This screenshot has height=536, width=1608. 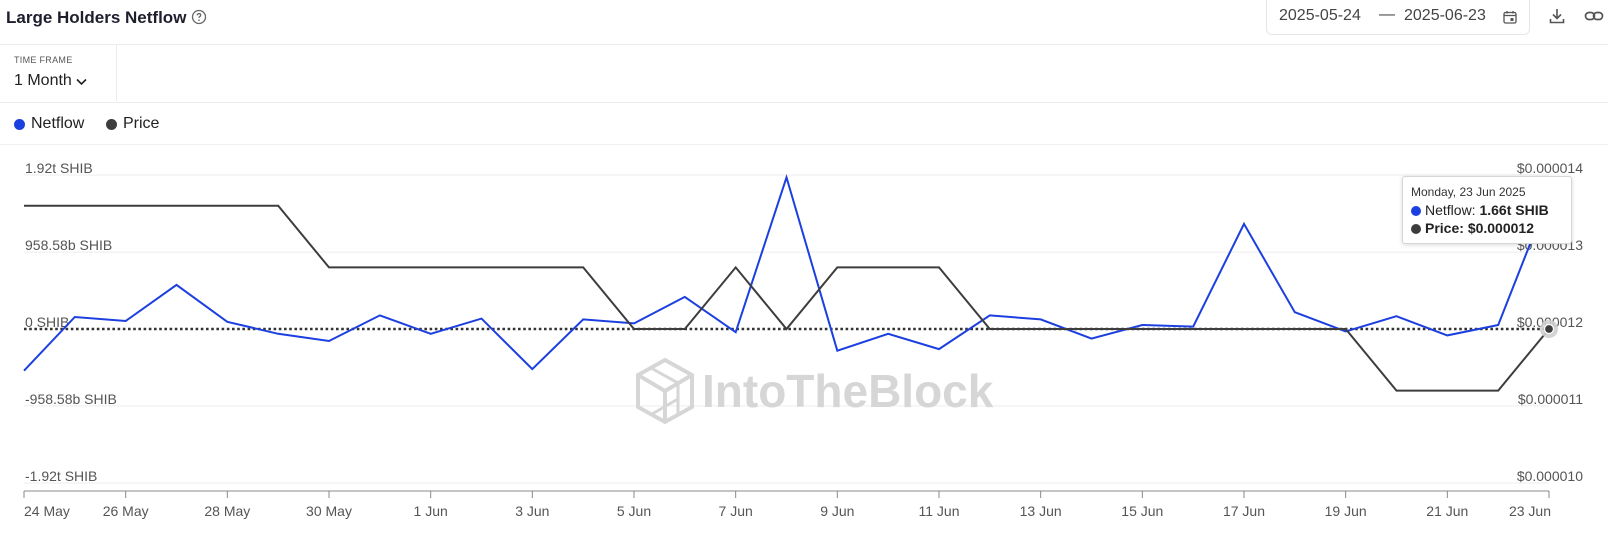 I want to click on calendar-icon, so click(x=1510, y=17).